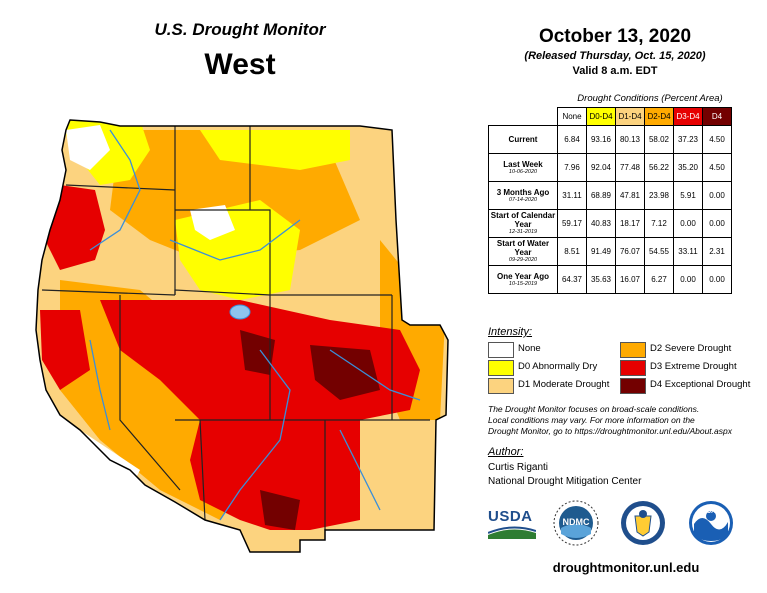 The image size is (767, 593). Describe the element at coordinates (688, 251) in the screenshot. I see `table-cell: 33.11` at that location.